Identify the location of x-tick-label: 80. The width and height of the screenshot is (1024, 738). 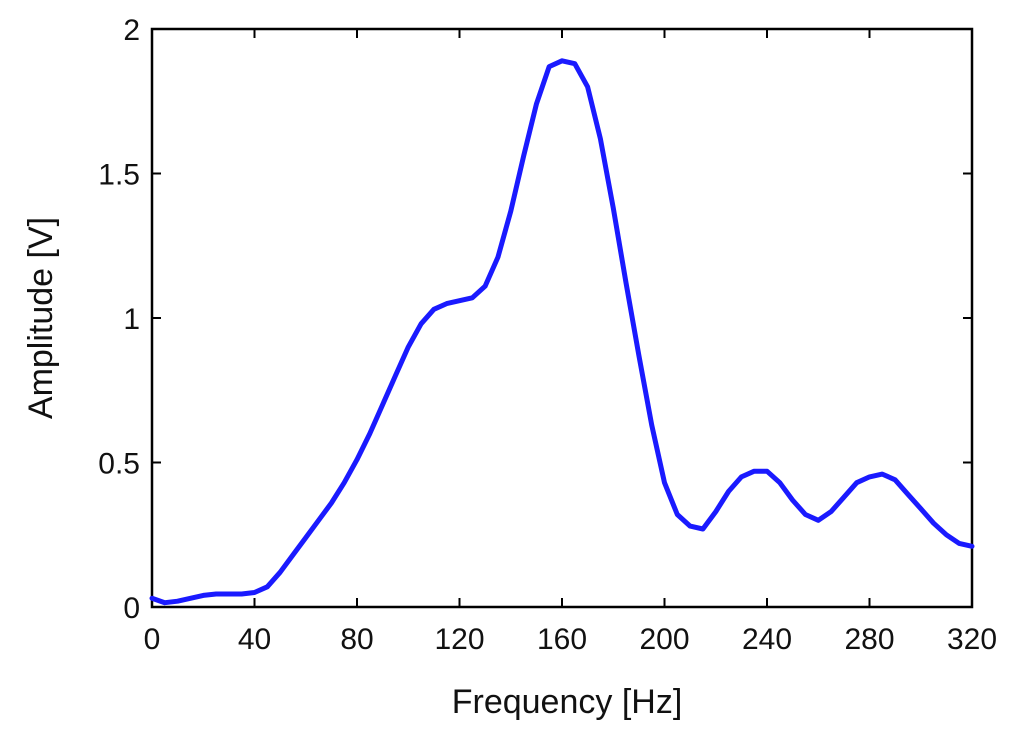
(356, 639).